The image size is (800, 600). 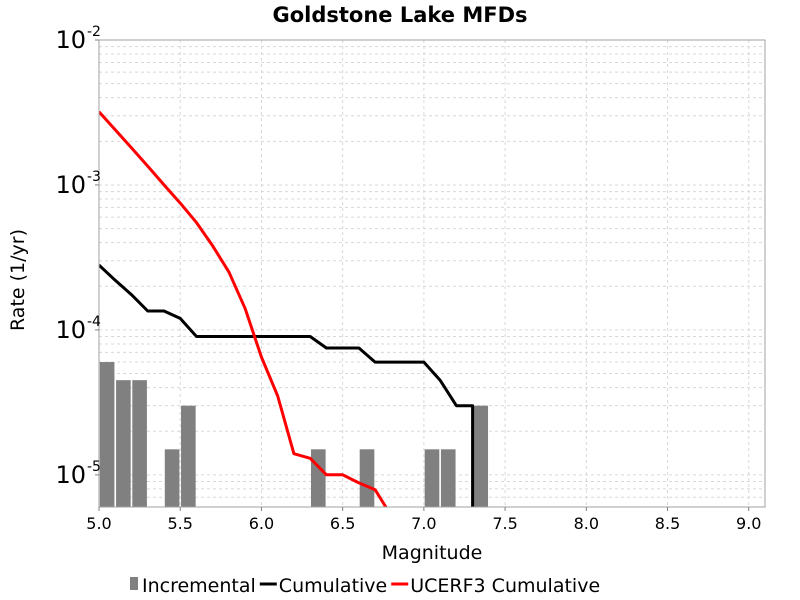 I want to click on incremental-bars, so click(x=294, y=434).